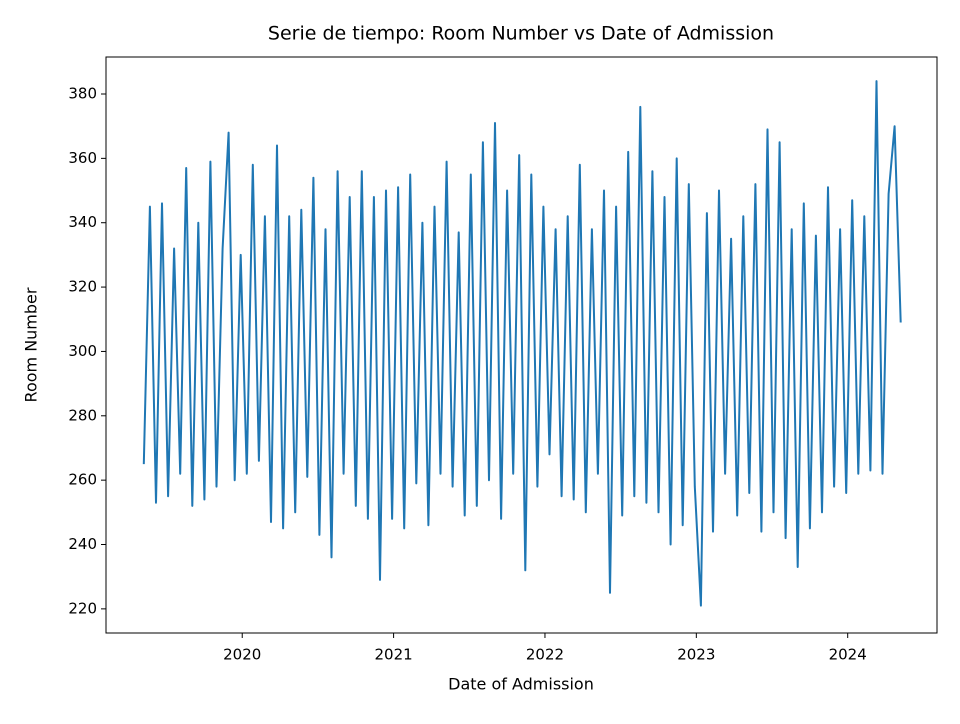  Describe the element at coordinates (545, 655) in the screenshot. I see `x-tick-label: 2022` at that location.